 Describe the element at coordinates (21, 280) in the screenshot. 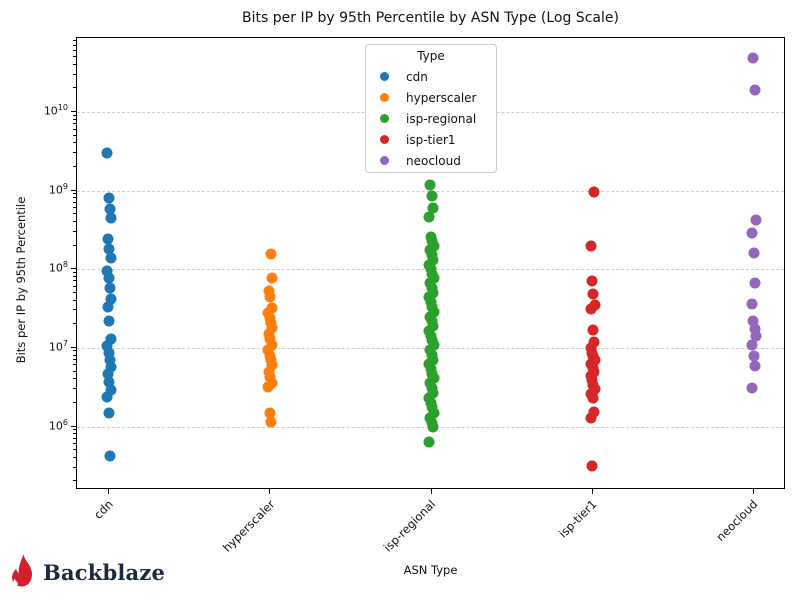

I see `y-axis-label: Bits per IP by 95th Percentile` at that location.